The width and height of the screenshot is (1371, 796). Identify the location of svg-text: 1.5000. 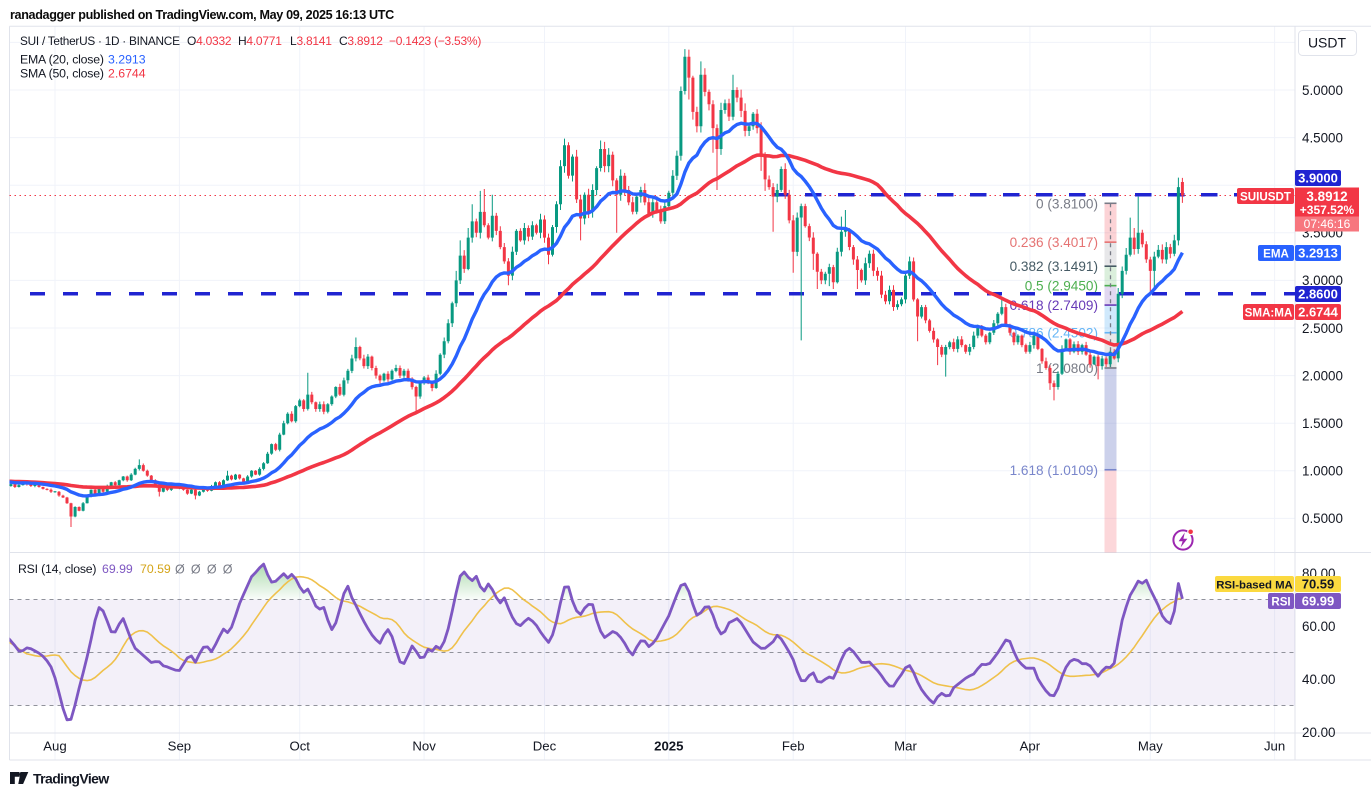
(1322, 423).